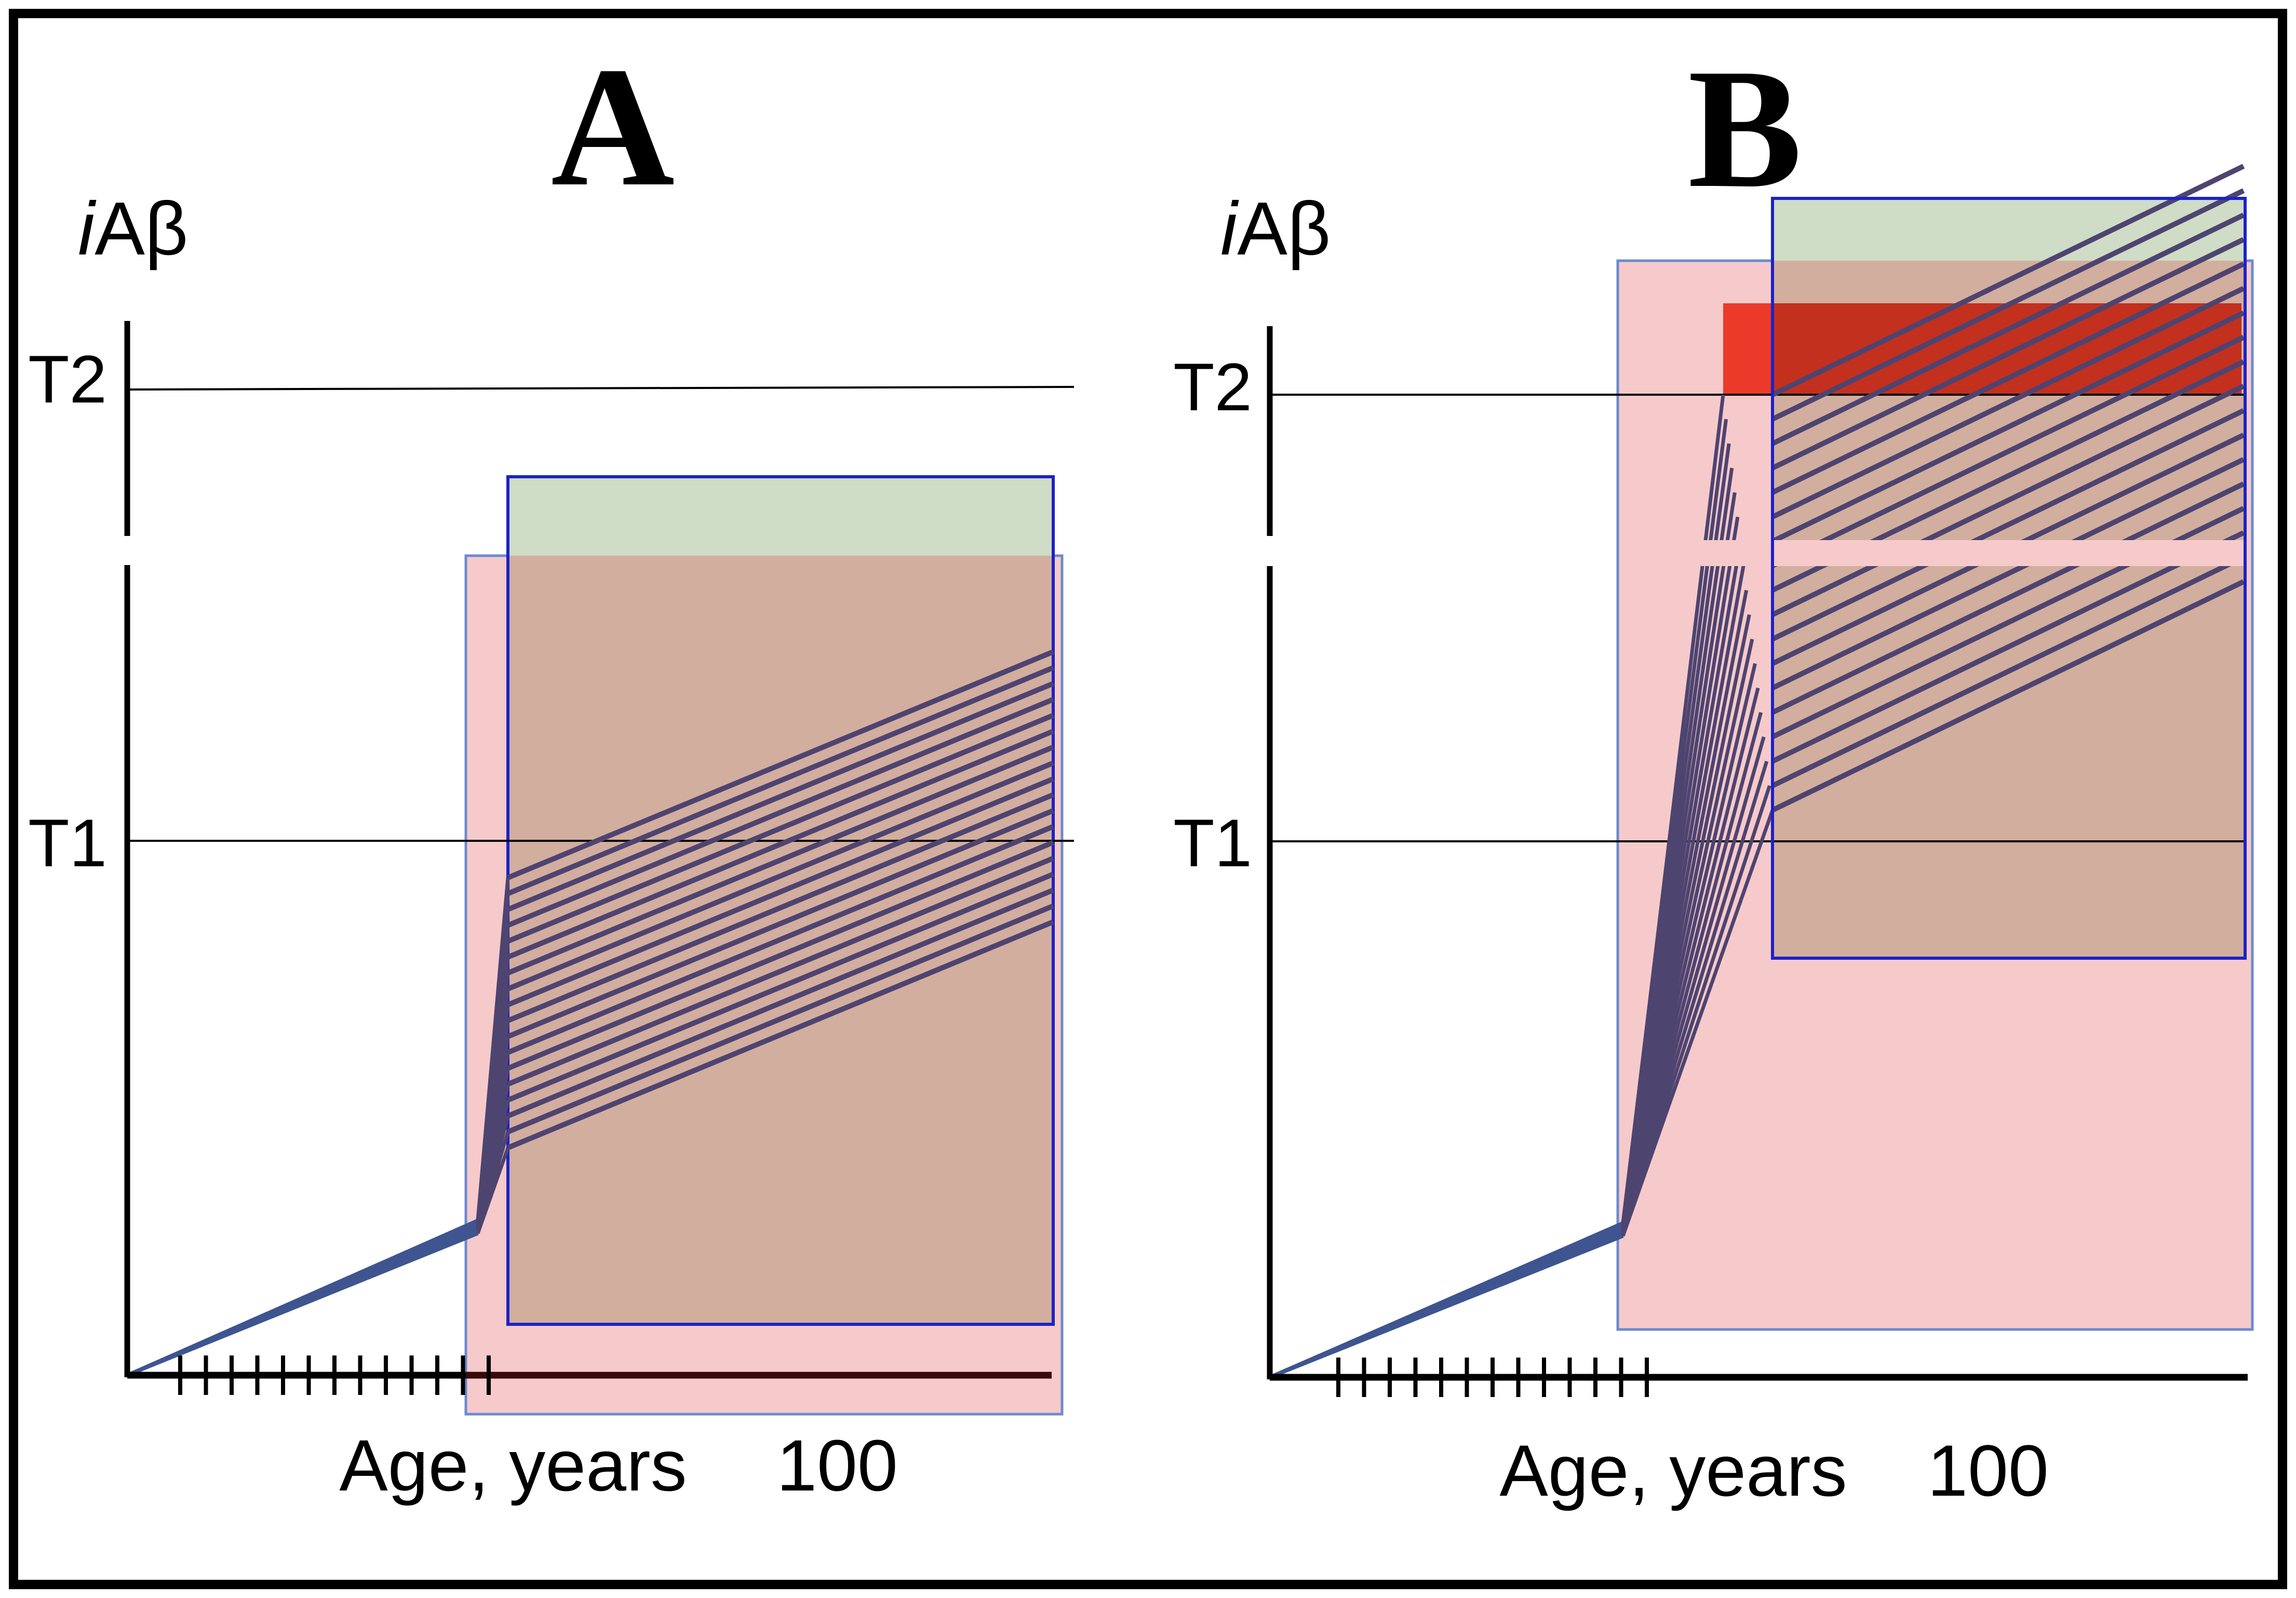 The image size is (2296, 1598). I want to click on panel-b-t1-label: T1, so click(1212, 843).